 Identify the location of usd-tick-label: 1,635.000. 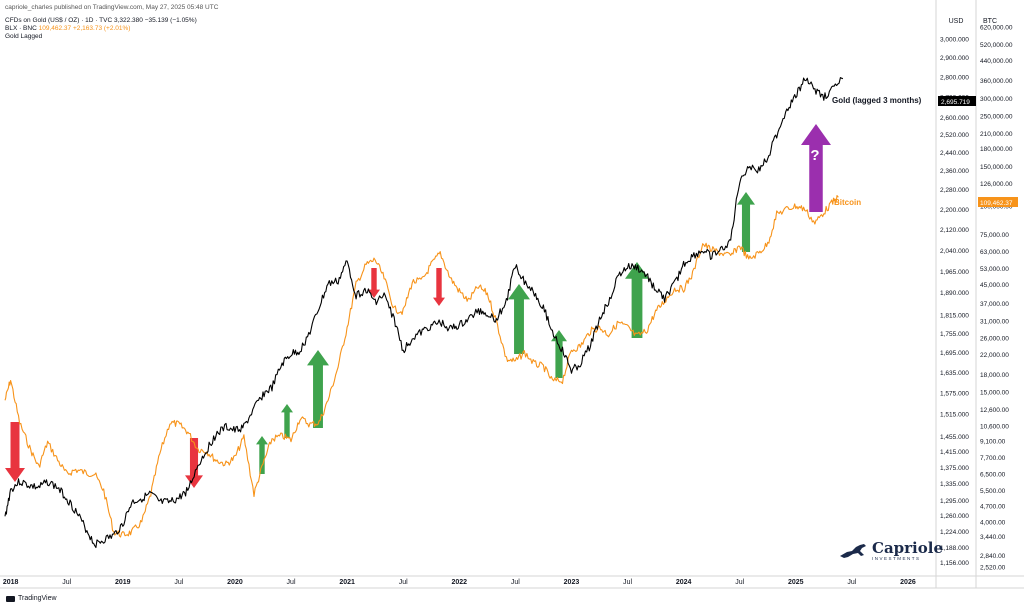
(954, 373).